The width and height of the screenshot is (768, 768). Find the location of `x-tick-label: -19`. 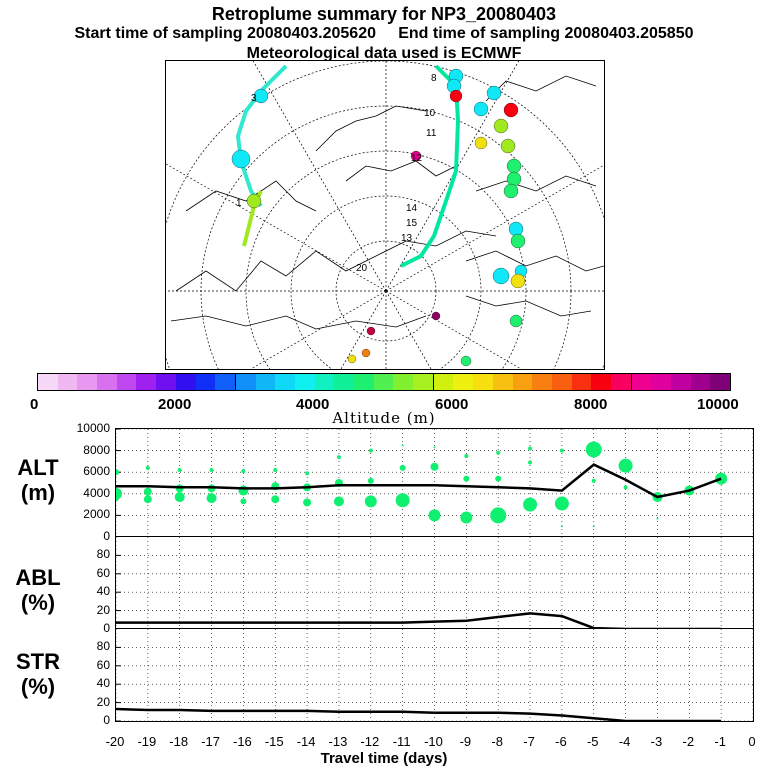

x-tick-label: -19 is located at coordinates (147, 741).